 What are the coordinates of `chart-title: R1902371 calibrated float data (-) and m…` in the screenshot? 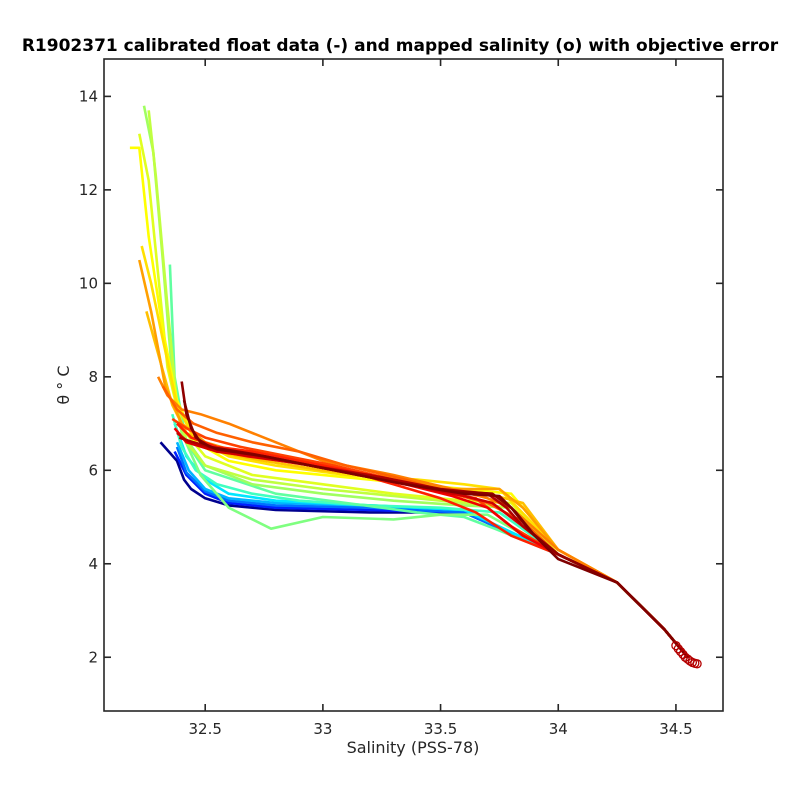 It's located at (400, 46).